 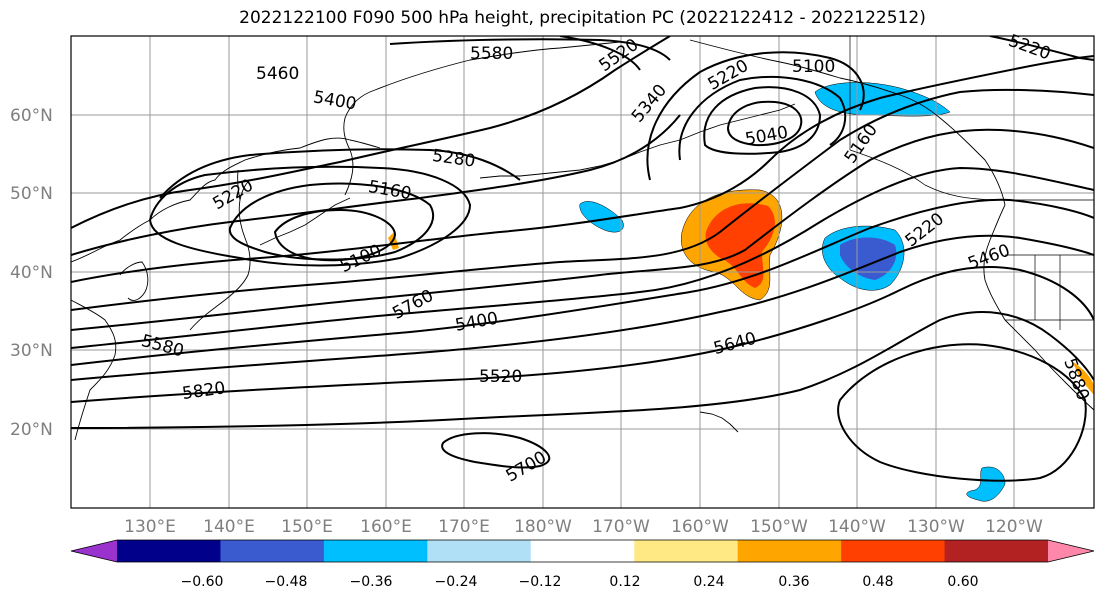 What do you see at coordinates (1071, 551) in the screenshot?
I see `colorbar-extend-high` at bounding box center [1071, 551].